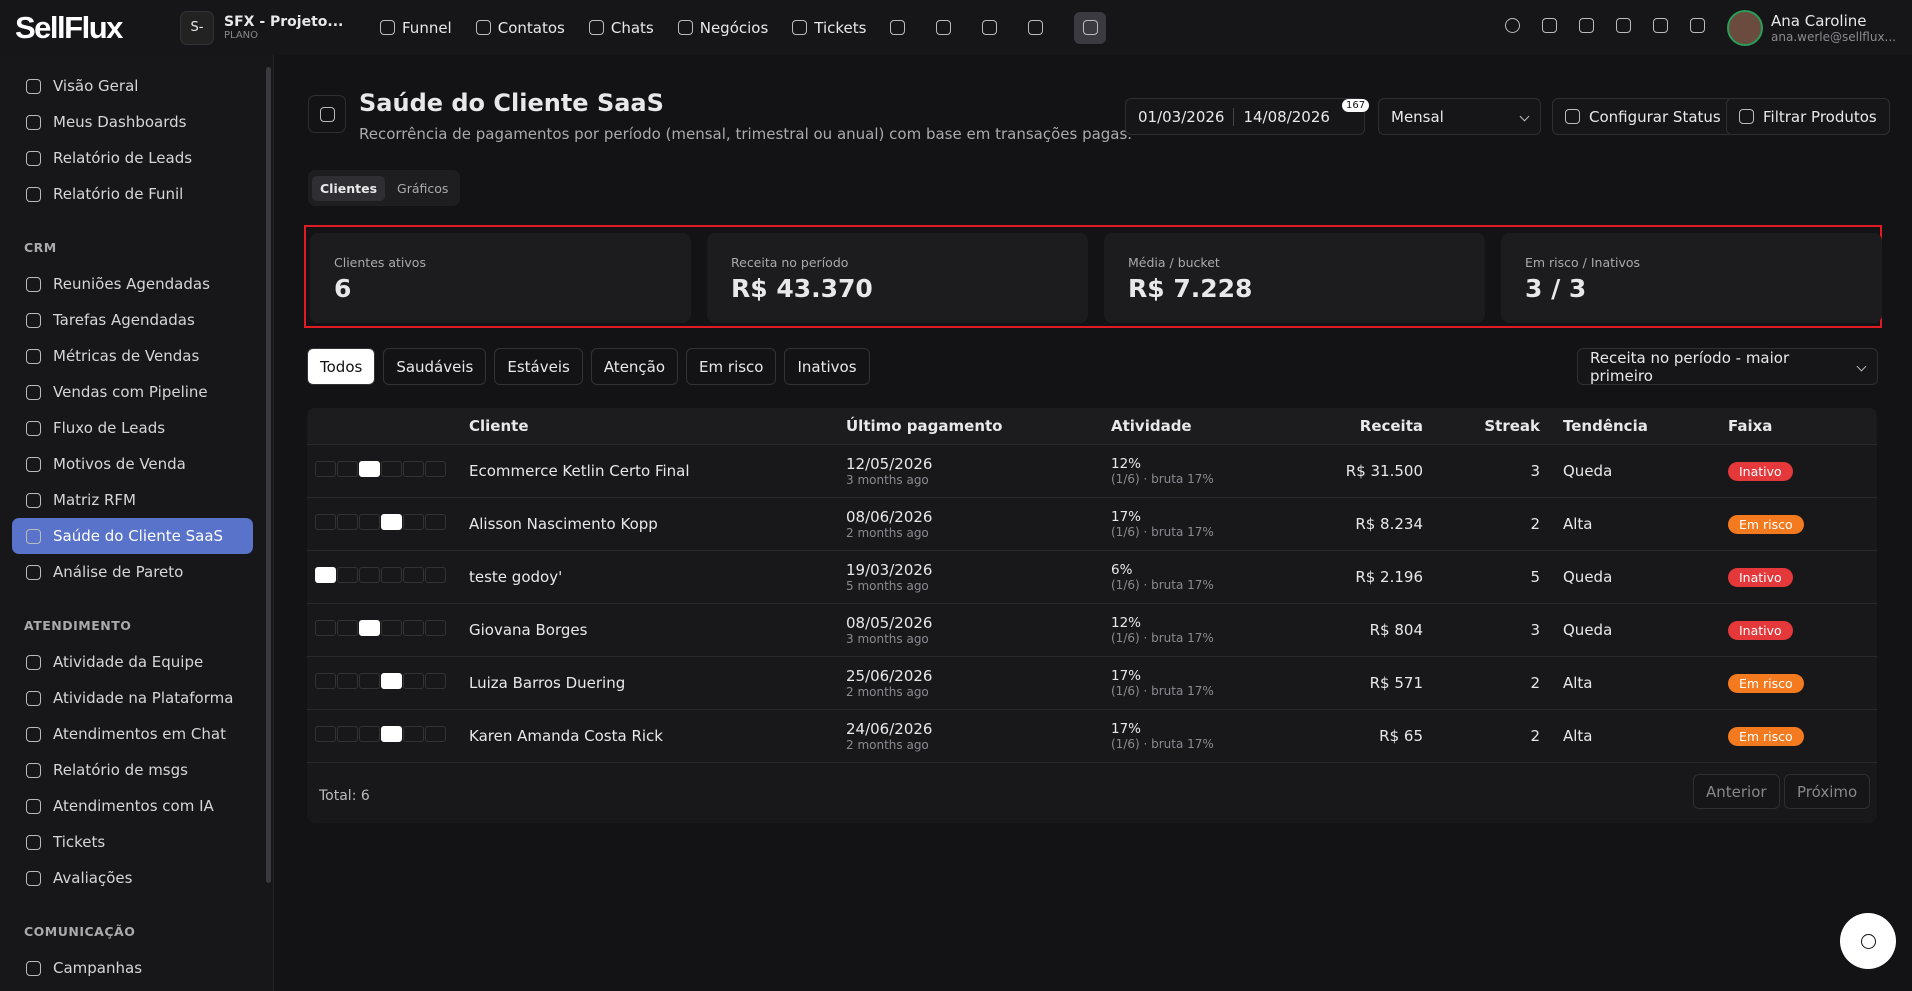 The height and width of the screenshot is (991, 1912). Describe the element at coordinates (1122, 570) in the screenshot. I see `activity-pct: 6%` at that location.